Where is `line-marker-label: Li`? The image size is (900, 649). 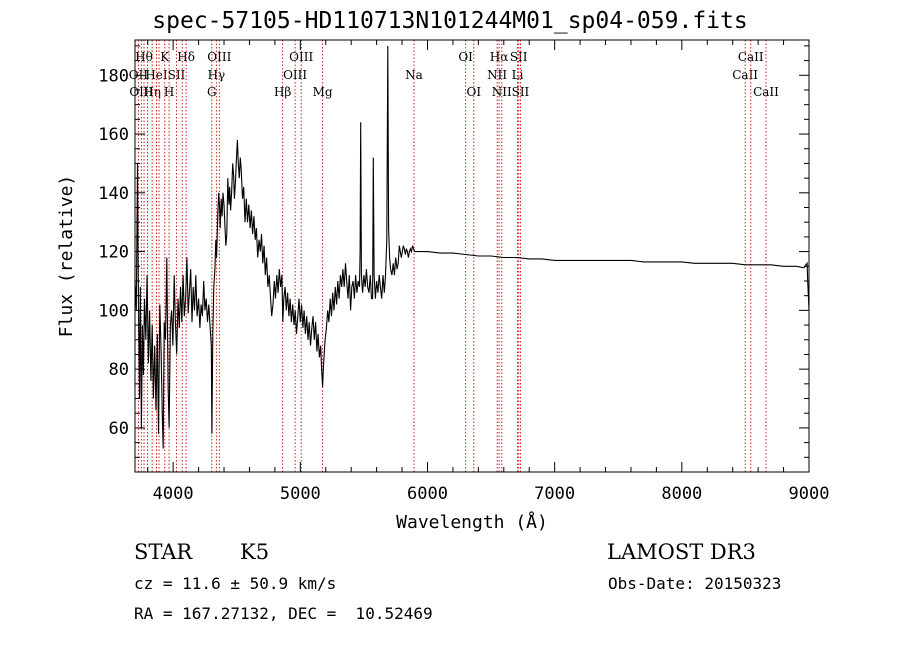 line-marker-label: Li is located at coordinates (518, 75).